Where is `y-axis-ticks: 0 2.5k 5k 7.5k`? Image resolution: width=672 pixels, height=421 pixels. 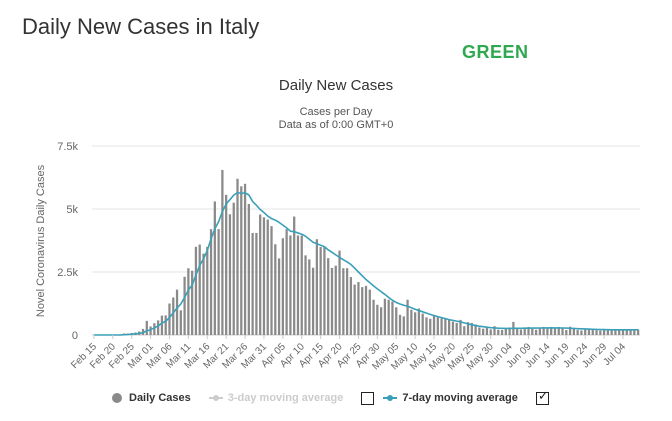
y-axis-ticks: 0 2.5k 5k 7.5k is located at coordinates (67, 241).